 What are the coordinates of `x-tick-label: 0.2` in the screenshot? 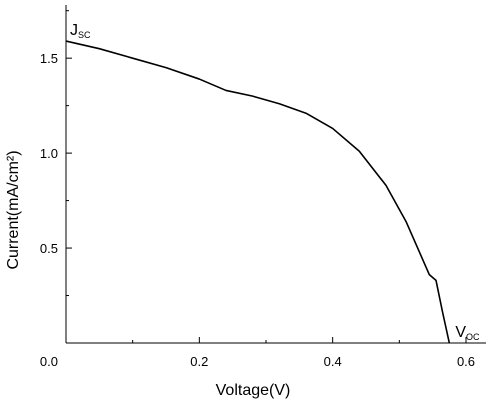 It's located at (199, 361).